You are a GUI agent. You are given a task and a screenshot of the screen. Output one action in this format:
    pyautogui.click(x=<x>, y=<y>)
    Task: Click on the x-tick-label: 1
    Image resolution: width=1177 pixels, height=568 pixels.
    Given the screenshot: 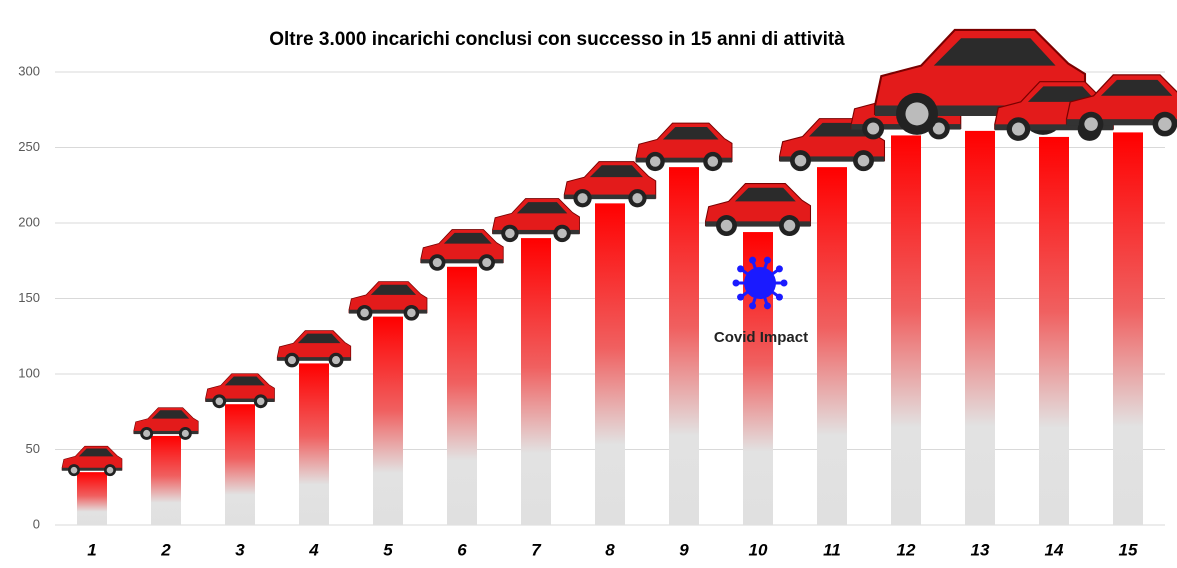 What is the action you would take?
    pyautogui.click(x=91, y=549)
    